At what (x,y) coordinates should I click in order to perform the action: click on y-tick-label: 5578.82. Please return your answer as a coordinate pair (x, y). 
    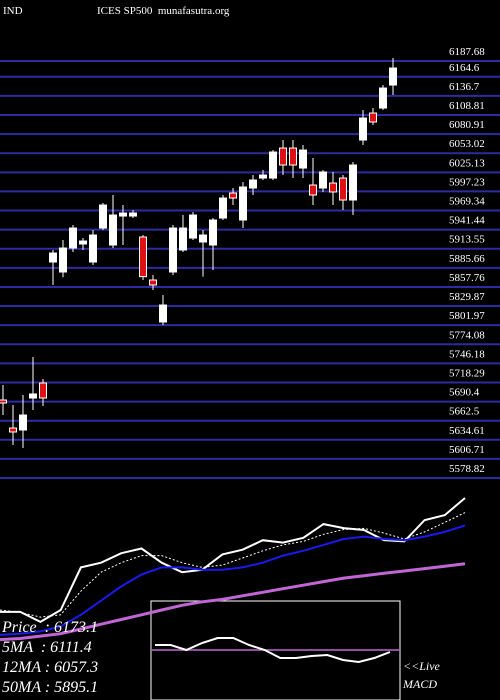
    Looking at the image, I should click on (467, 469).